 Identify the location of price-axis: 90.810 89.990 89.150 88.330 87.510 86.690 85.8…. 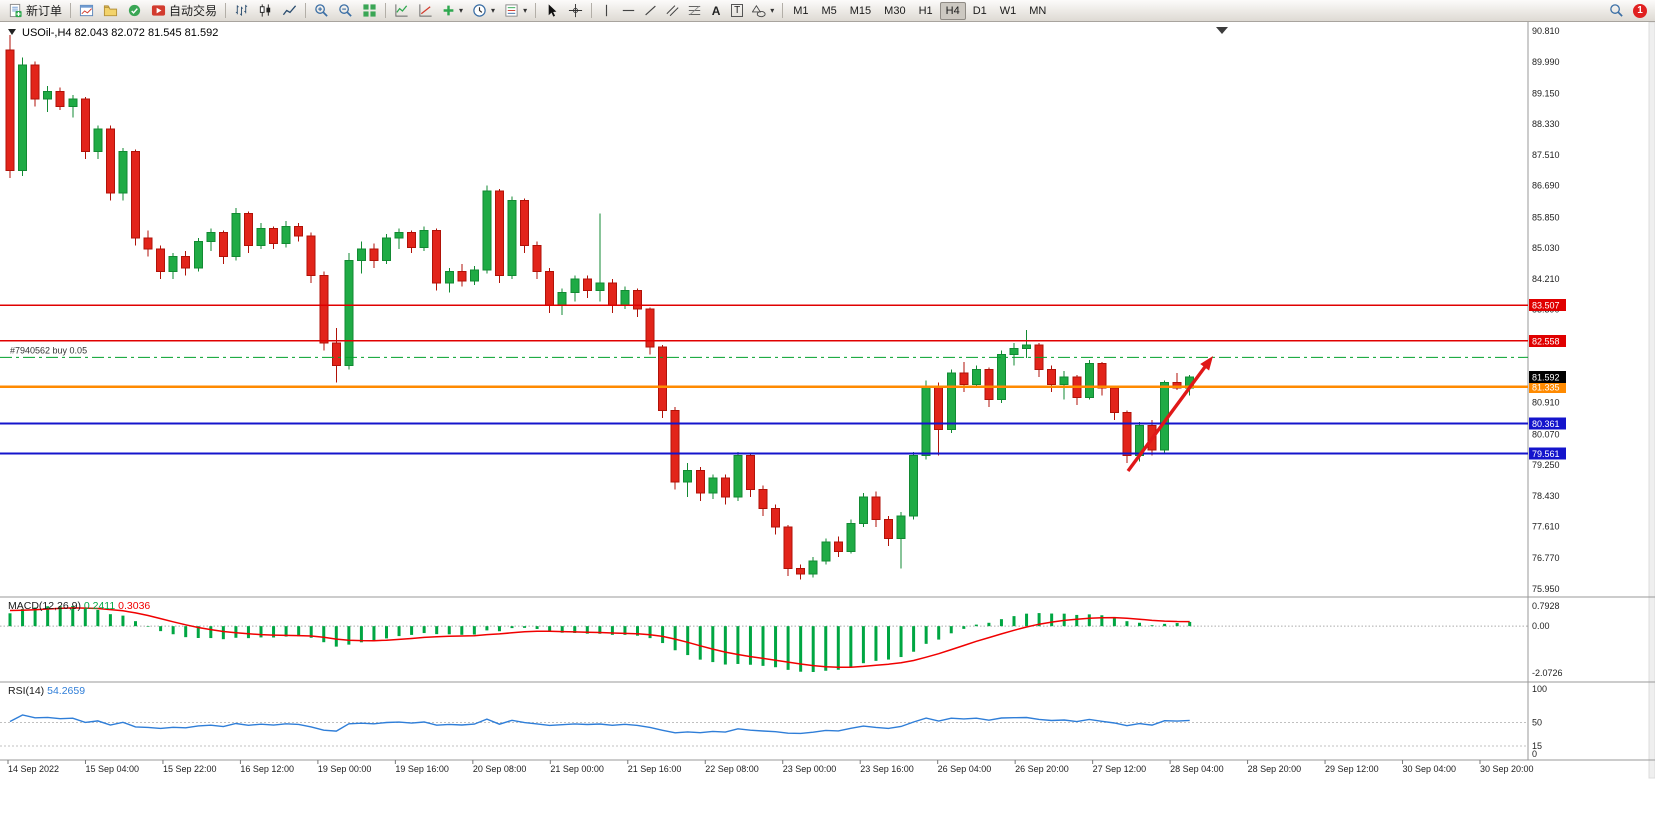
(1546, 310).